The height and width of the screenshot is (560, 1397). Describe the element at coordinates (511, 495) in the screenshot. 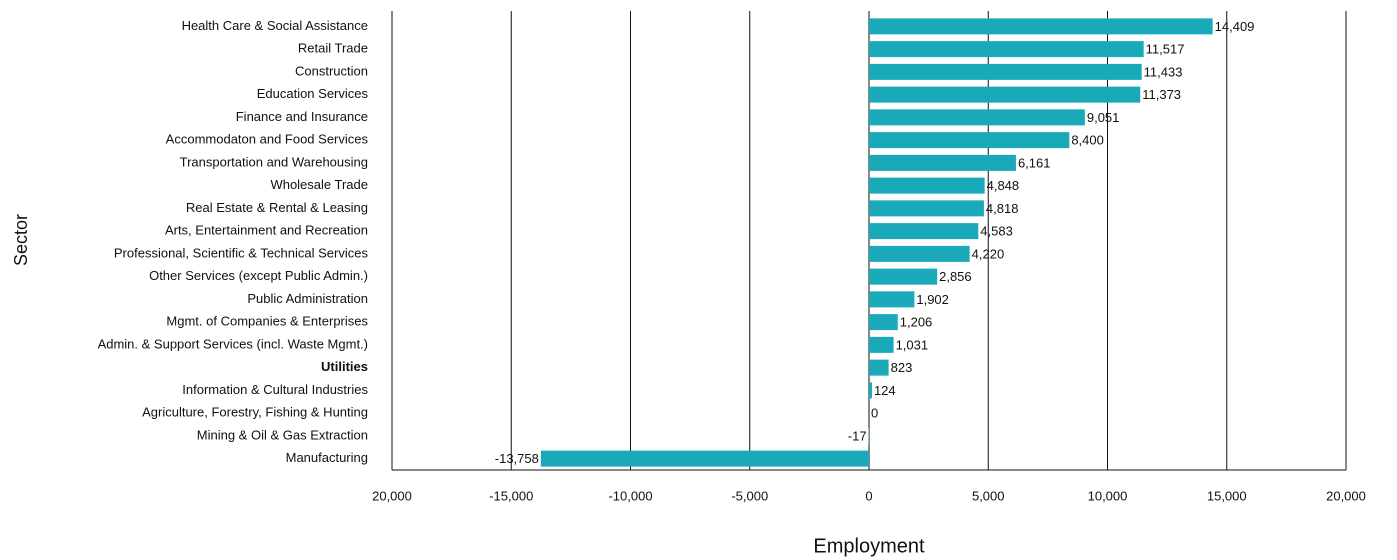

I see `x-tick-label: -15,000` at that location.